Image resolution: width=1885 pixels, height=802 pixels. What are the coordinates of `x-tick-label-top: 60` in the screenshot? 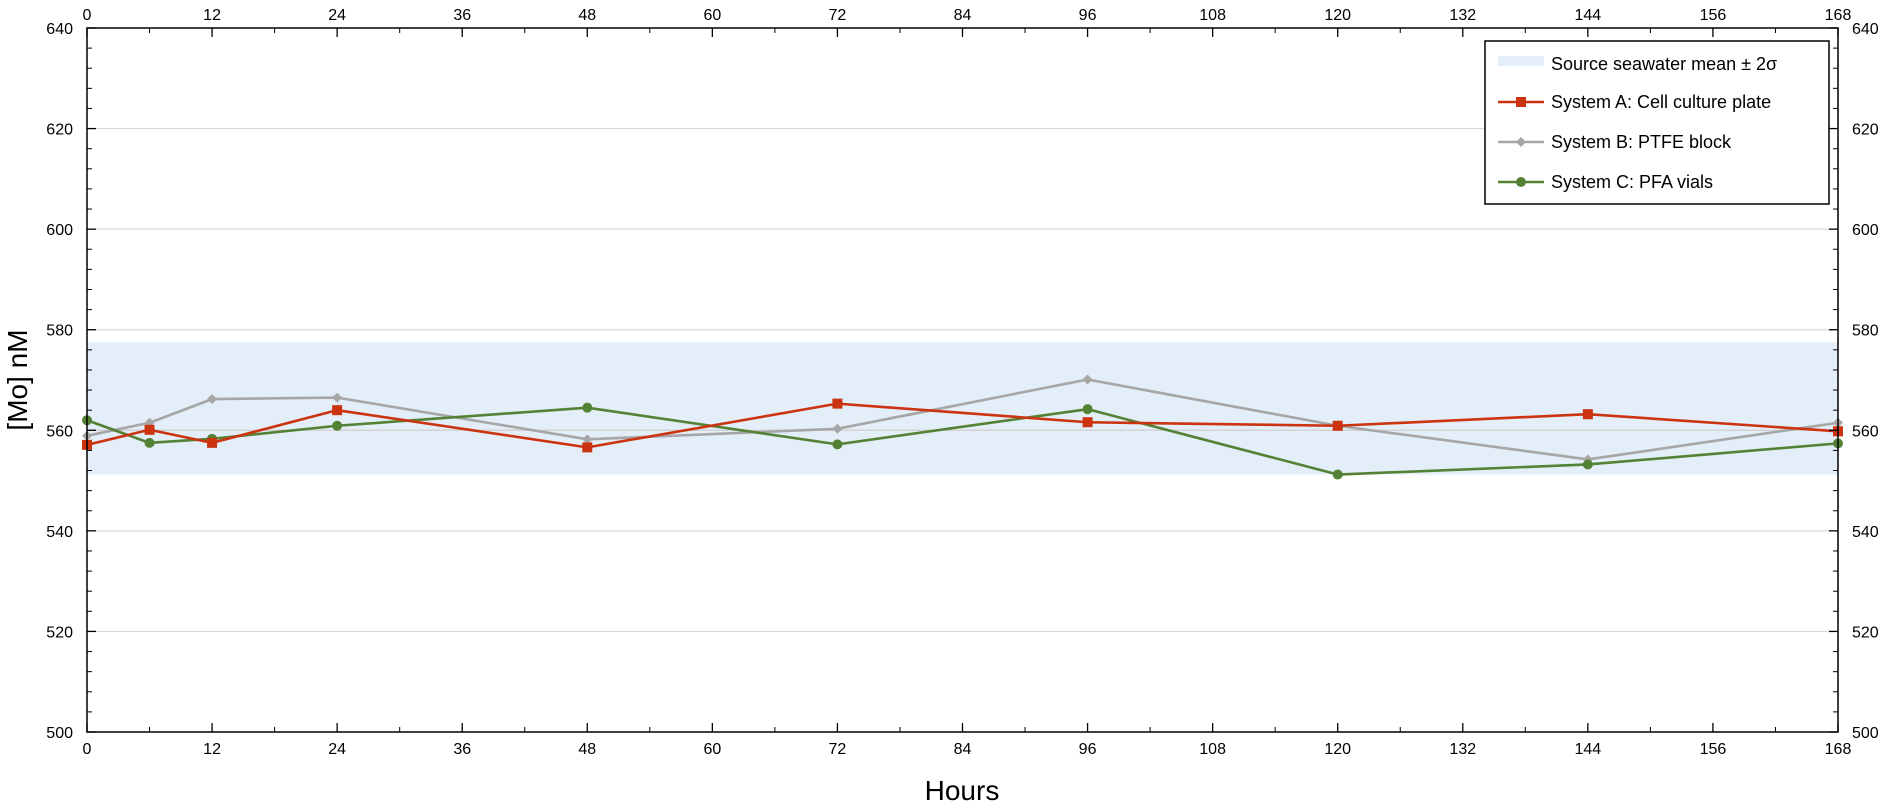 It's located at (712, 15).